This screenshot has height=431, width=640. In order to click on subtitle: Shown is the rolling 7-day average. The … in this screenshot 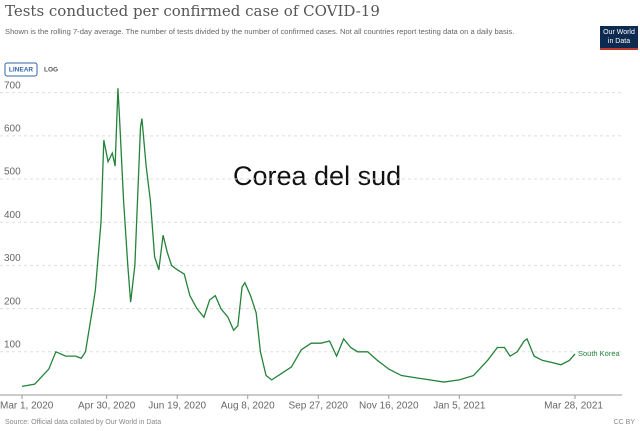, I will do `click(259, 31)`.